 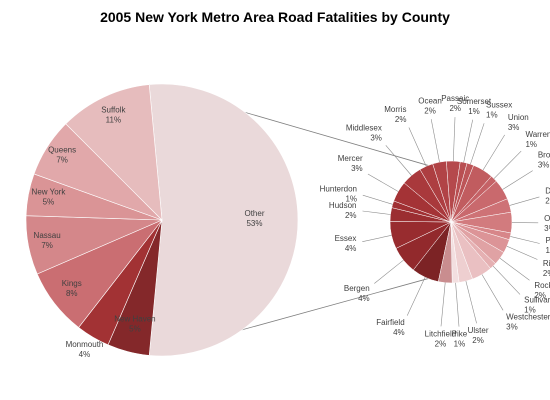 What do you see at coordinates (492, 292) in the screenshot?
I see `leader-westchester` at bounding box center [492, 292].